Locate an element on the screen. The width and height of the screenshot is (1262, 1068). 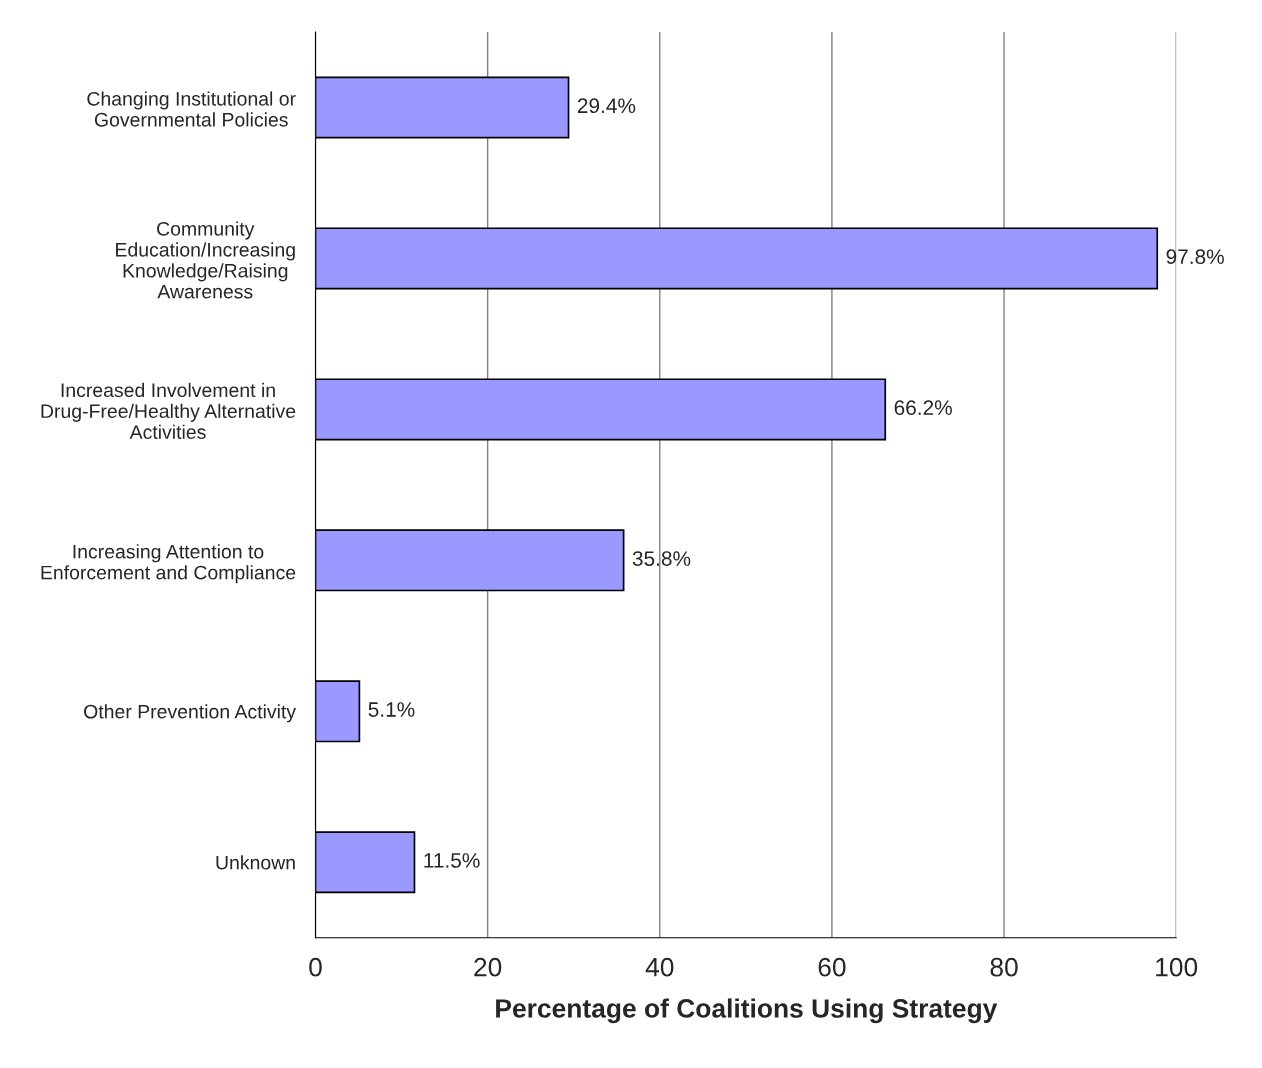
x-tick-label: 40 is located at coordinates (659, 967).